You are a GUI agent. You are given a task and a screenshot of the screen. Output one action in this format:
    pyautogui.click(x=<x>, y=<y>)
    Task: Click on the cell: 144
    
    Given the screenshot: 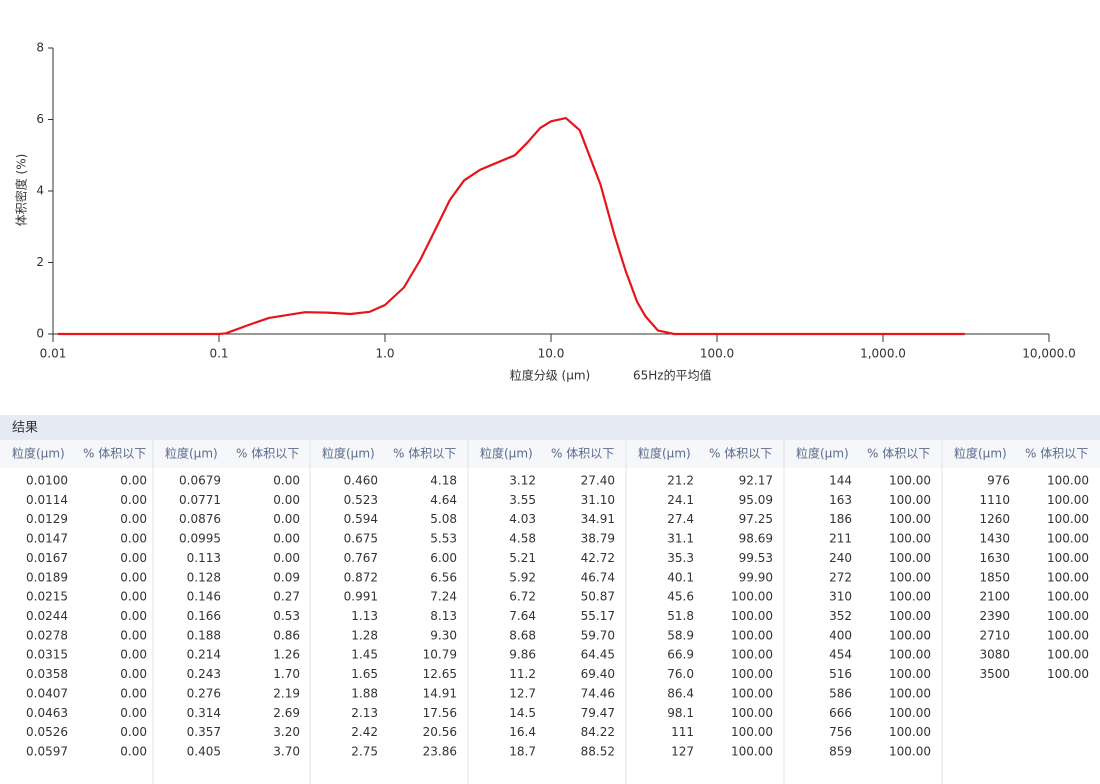 What is the action you would take?
    pyautogui.click(x=840, y=481)
    